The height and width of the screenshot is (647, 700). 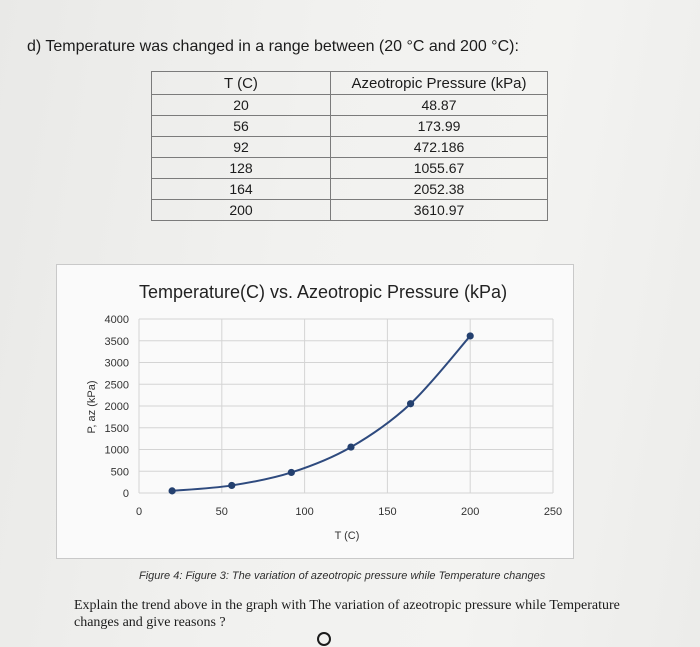 I want to click on cell-pressure: 1055.67, so click(x=439, y=168).